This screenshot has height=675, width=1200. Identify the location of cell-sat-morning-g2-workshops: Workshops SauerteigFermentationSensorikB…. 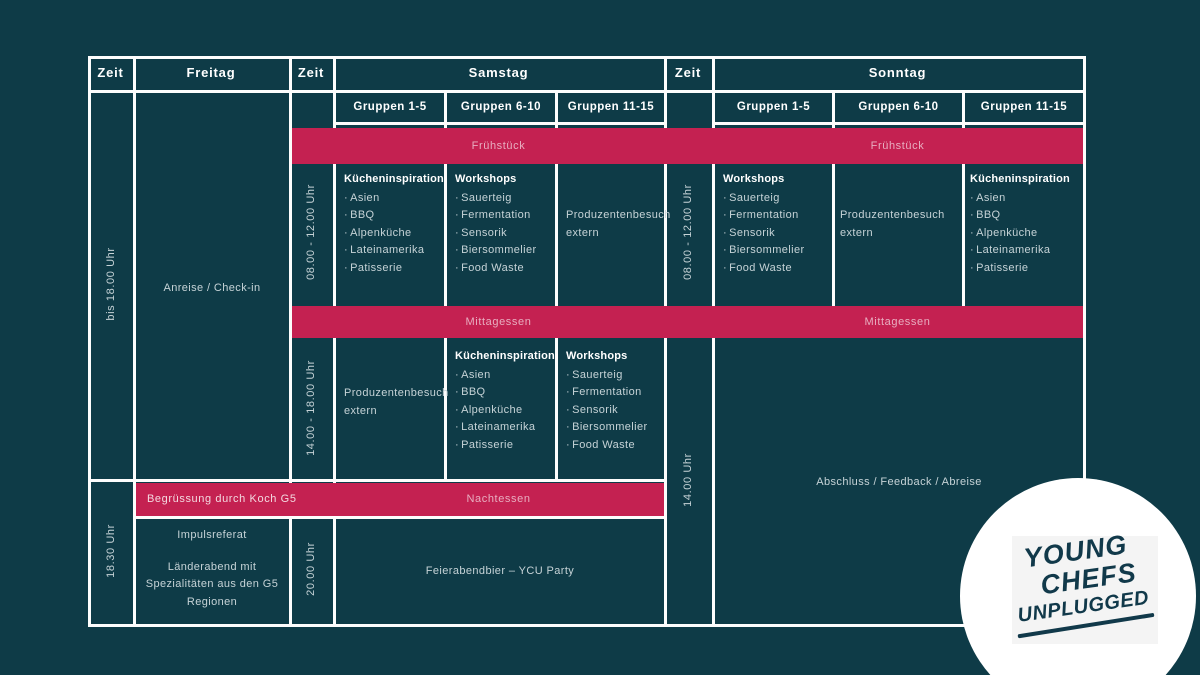
(503, 224).